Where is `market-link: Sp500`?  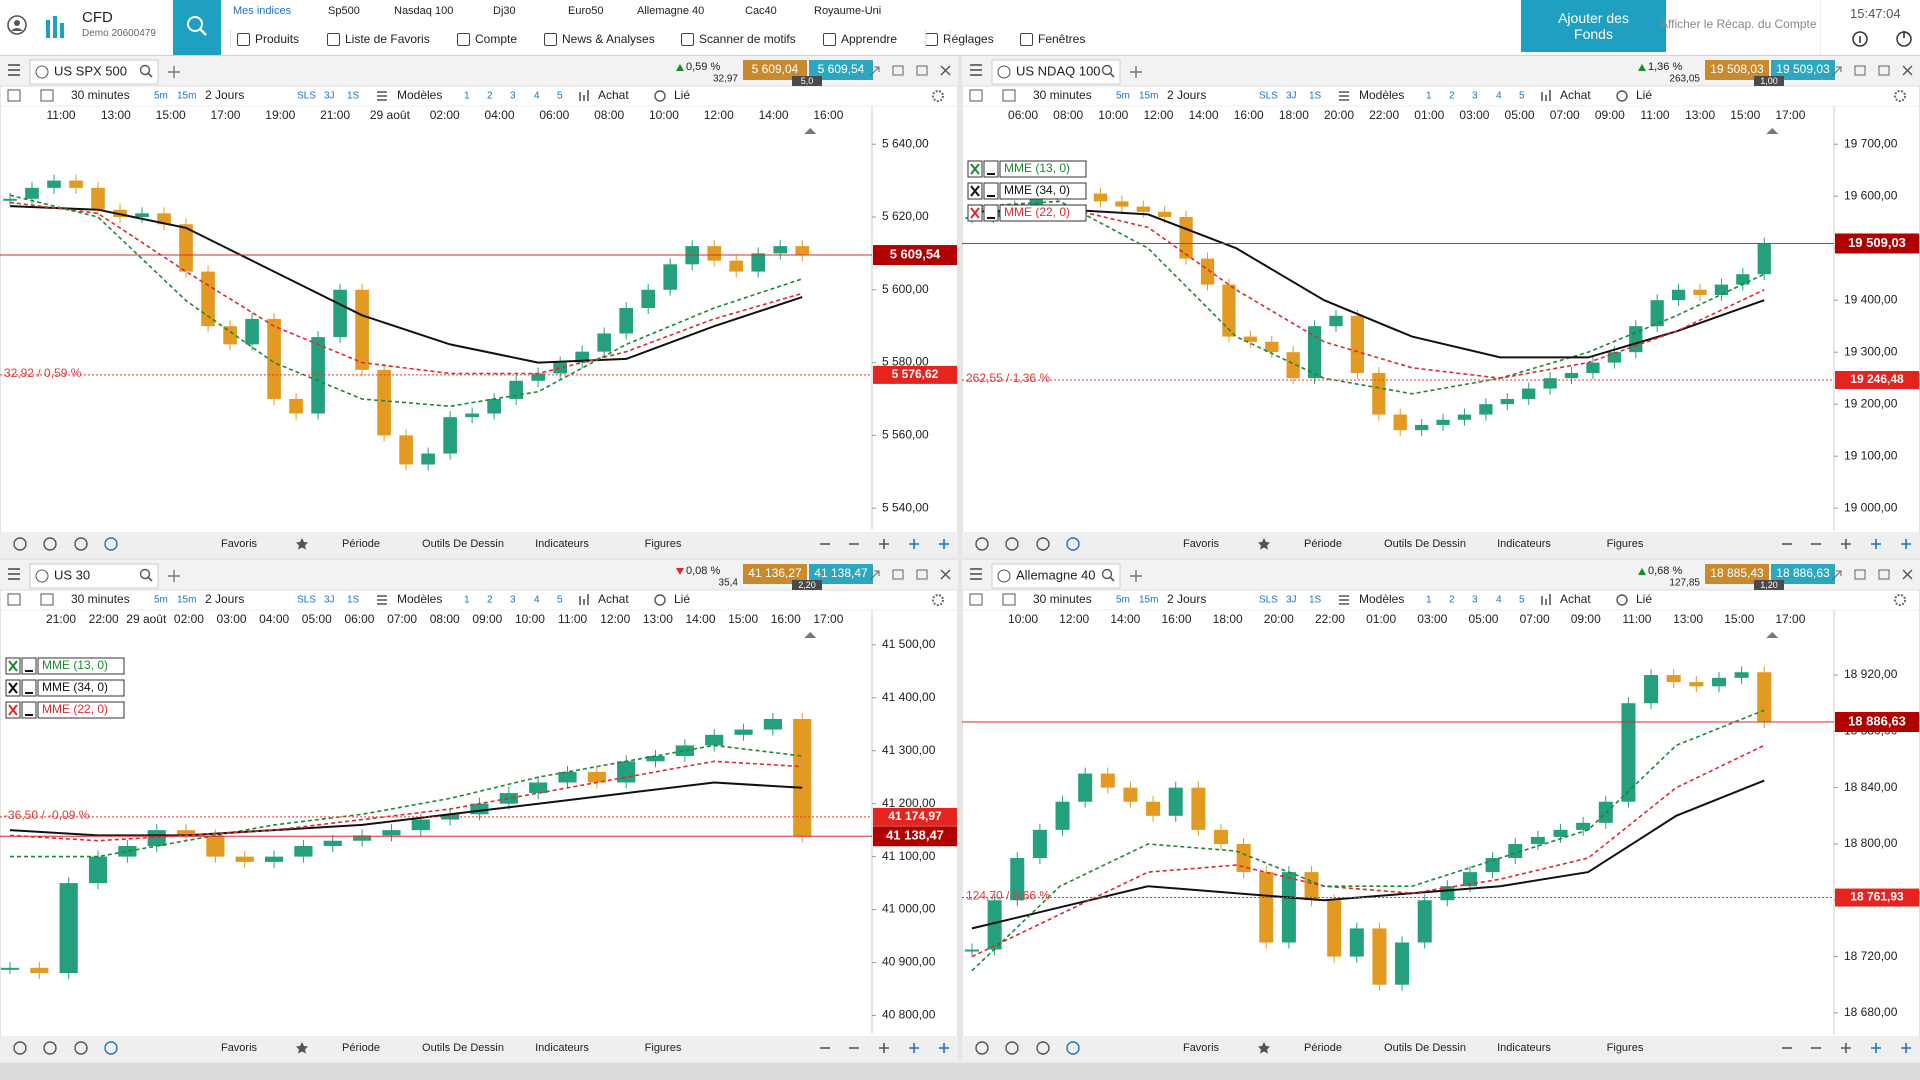 market-link: Sp500 is located at coordinates (344, 11).